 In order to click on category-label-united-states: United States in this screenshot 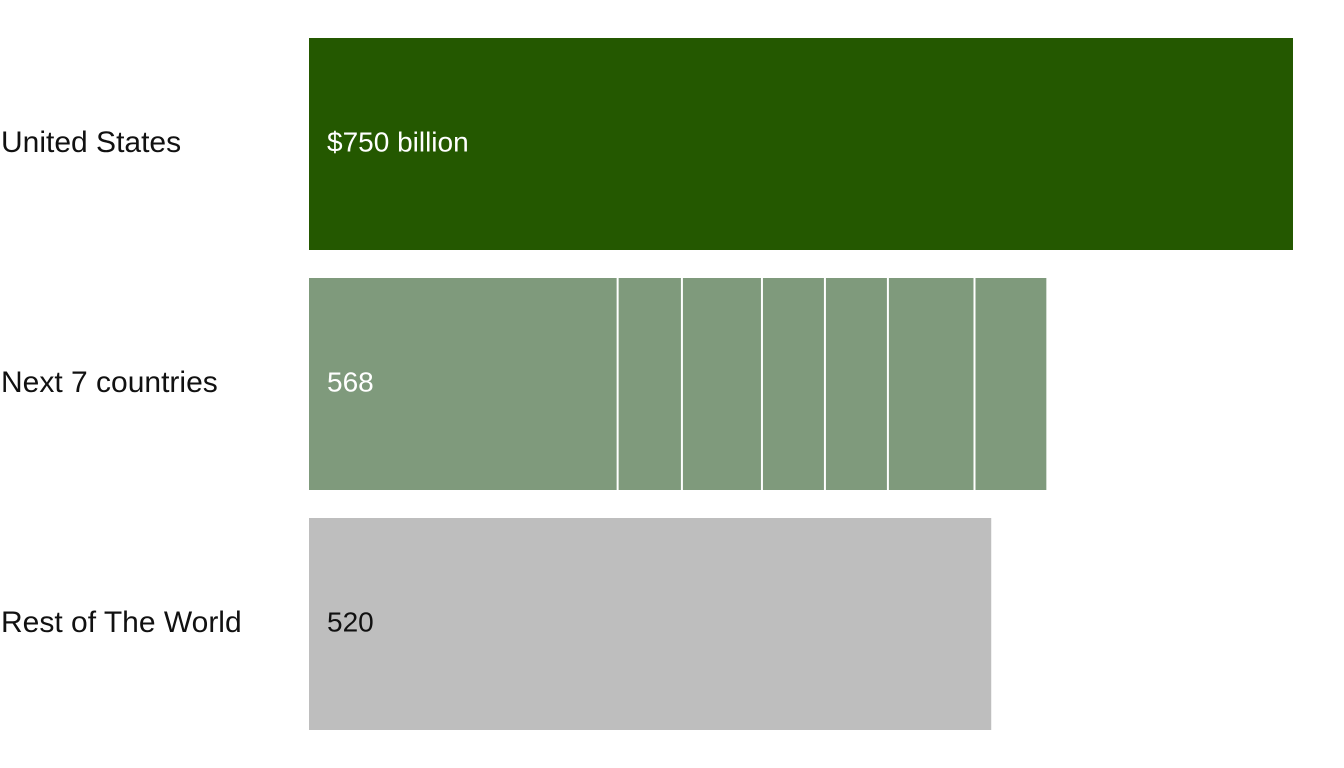, I will do `click(91, 142)`.